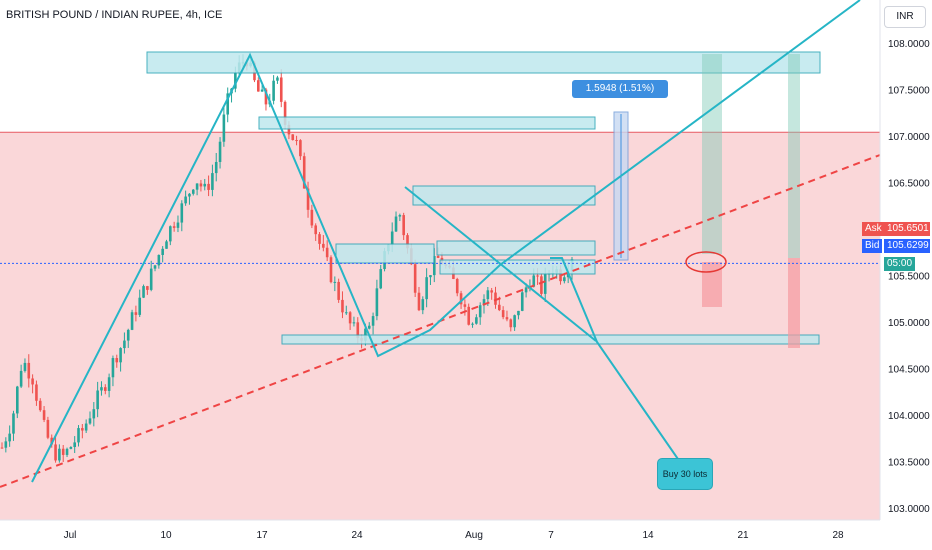  What do you see at coordinates (440, 530) in the screenshot?
I see `time-axis: Jul 10 17 24 Aug 7 14 21 28` at bounding box center [440, 530].